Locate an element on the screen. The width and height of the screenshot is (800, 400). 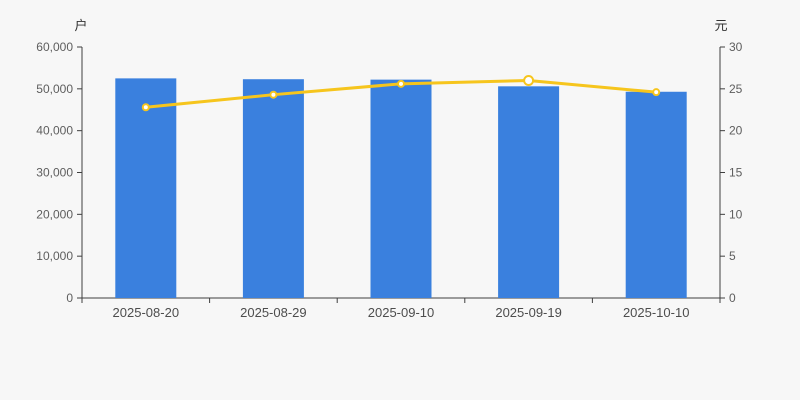
left-axis-tick-label: 0 is located at coordinates (69, 298).